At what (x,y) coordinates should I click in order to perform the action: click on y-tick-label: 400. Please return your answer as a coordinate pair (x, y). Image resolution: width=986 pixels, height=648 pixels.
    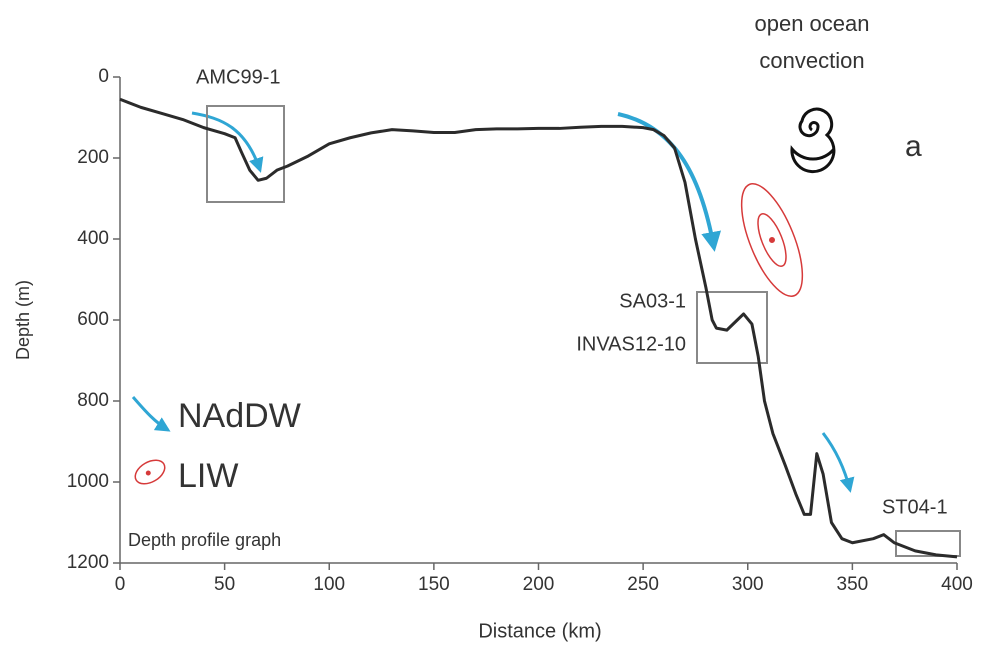
    Looking at the image, I should click on (93, 238).